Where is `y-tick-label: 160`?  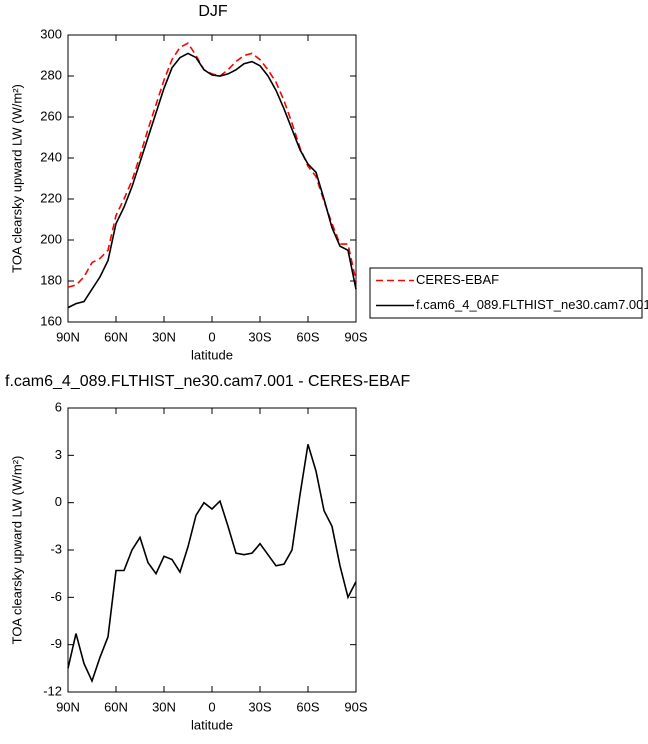 y-tick-label: 160 is located at coordinates (51, 320).